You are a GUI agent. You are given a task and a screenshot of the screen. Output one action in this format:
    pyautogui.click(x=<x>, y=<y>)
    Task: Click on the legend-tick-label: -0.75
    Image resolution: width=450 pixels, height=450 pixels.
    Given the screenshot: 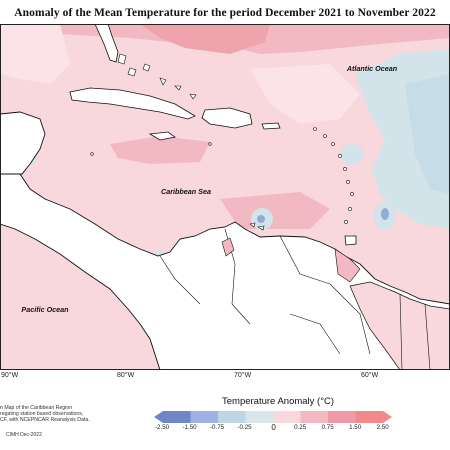 What is the action you would take?
    pyautogui.click(x=217, y=427)
    